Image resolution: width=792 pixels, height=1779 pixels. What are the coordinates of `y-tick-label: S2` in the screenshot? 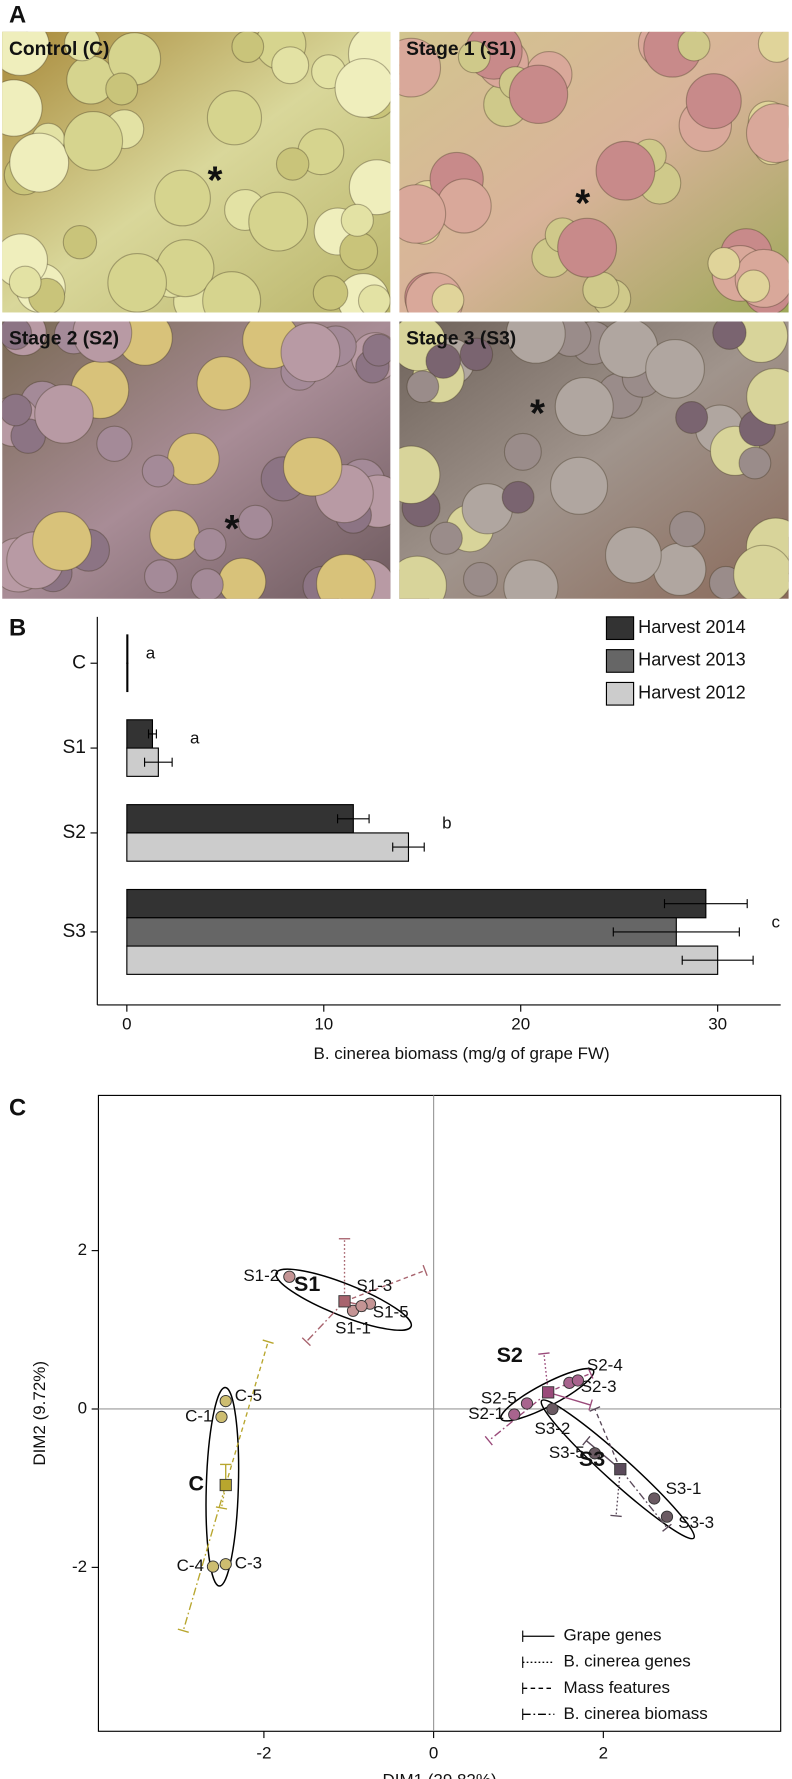 It's located at (74, 832).